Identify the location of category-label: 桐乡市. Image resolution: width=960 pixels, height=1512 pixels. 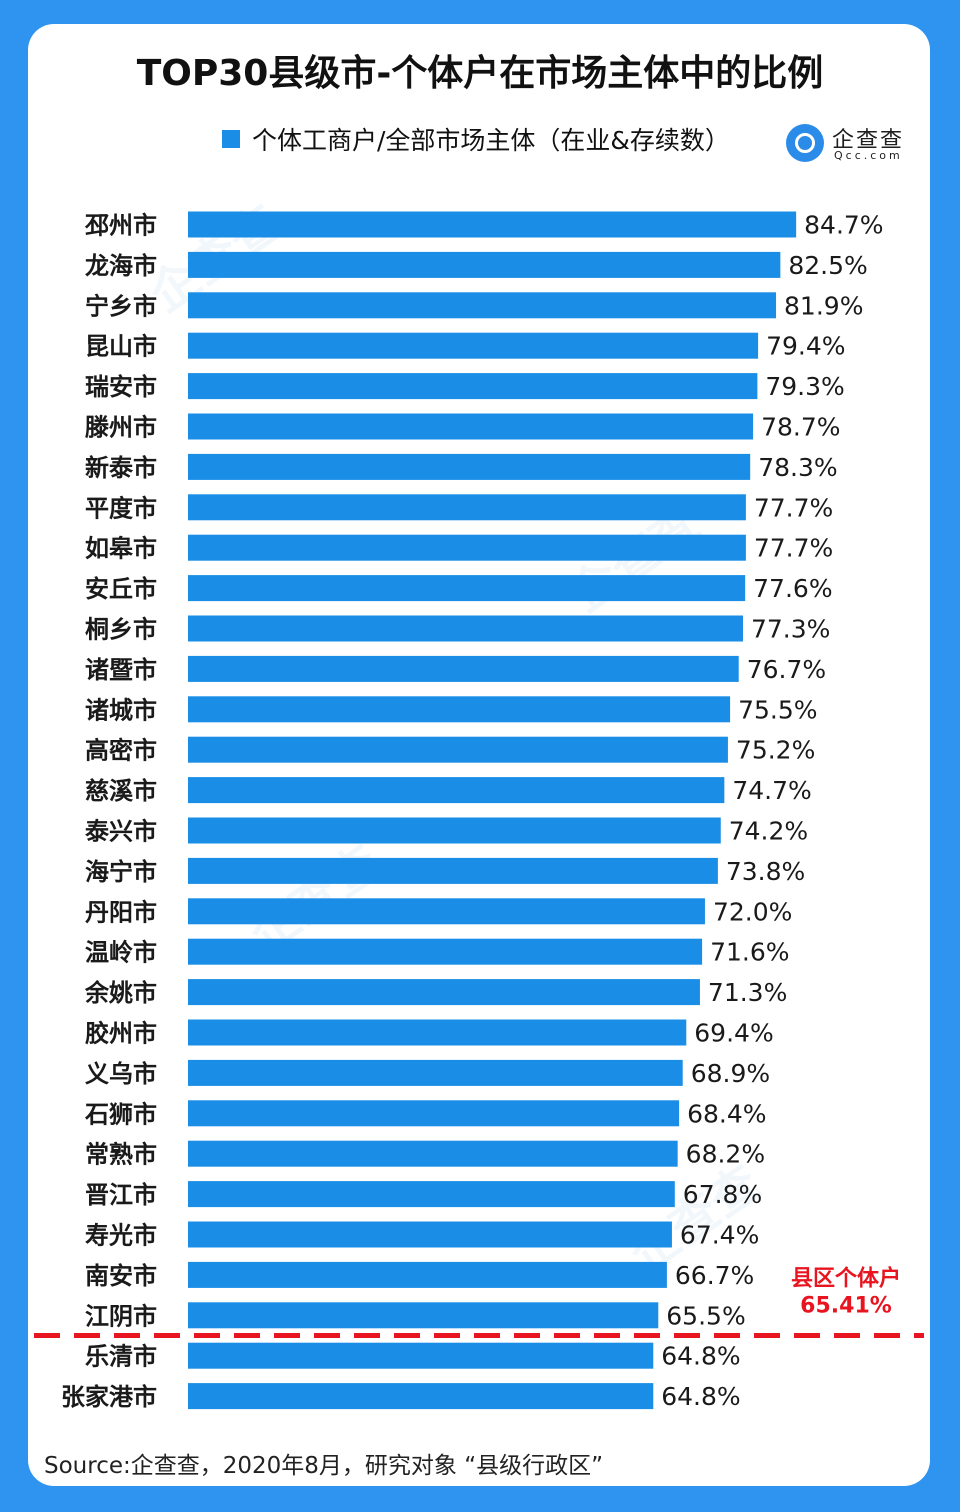
(121, 630).